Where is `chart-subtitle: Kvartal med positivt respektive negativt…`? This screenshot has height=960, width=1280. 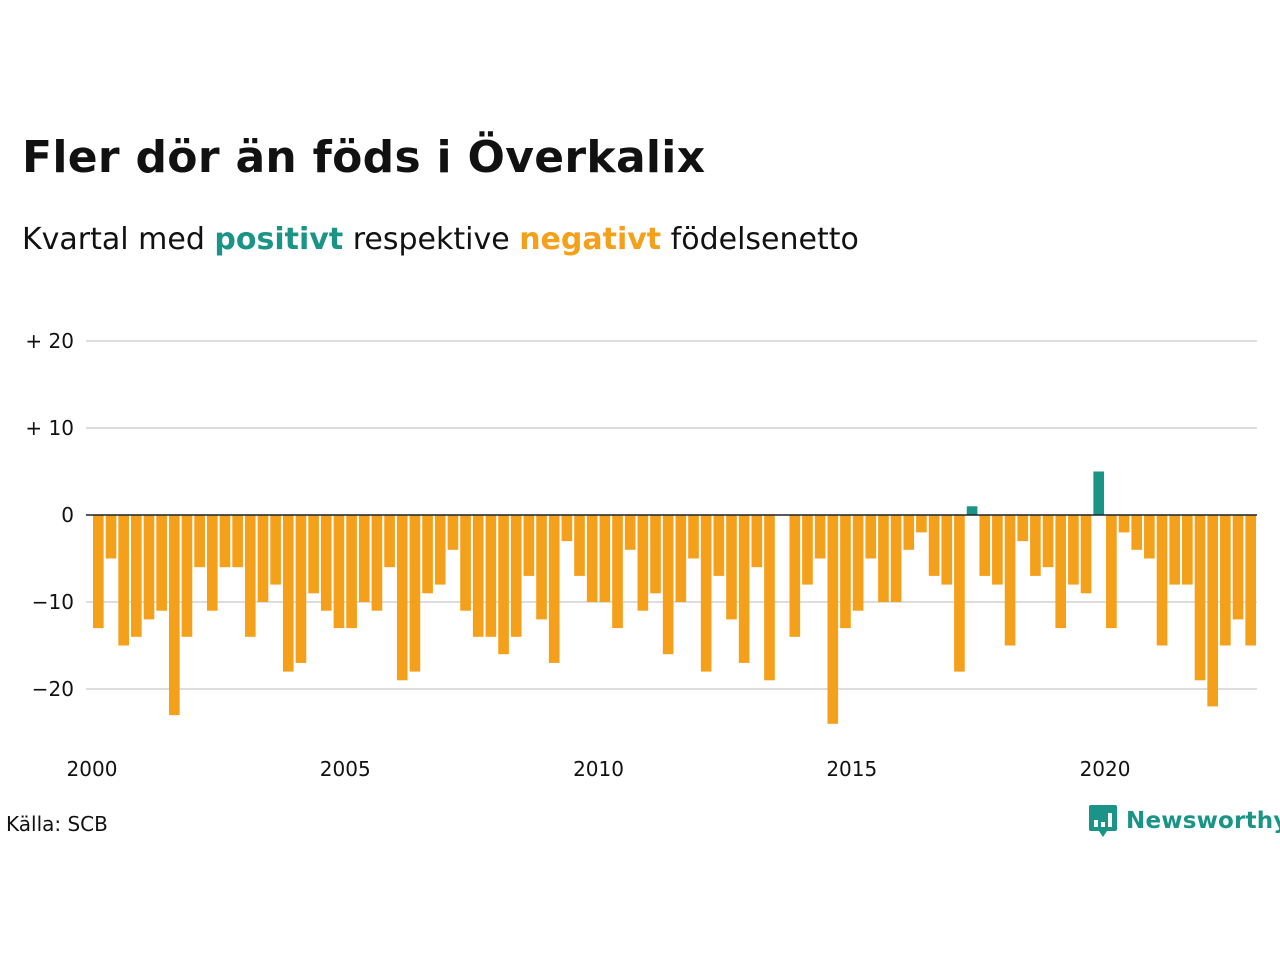 chart-subtitle: Kvartal med positivt respektive negativt… is located at coordinates (440, 239).